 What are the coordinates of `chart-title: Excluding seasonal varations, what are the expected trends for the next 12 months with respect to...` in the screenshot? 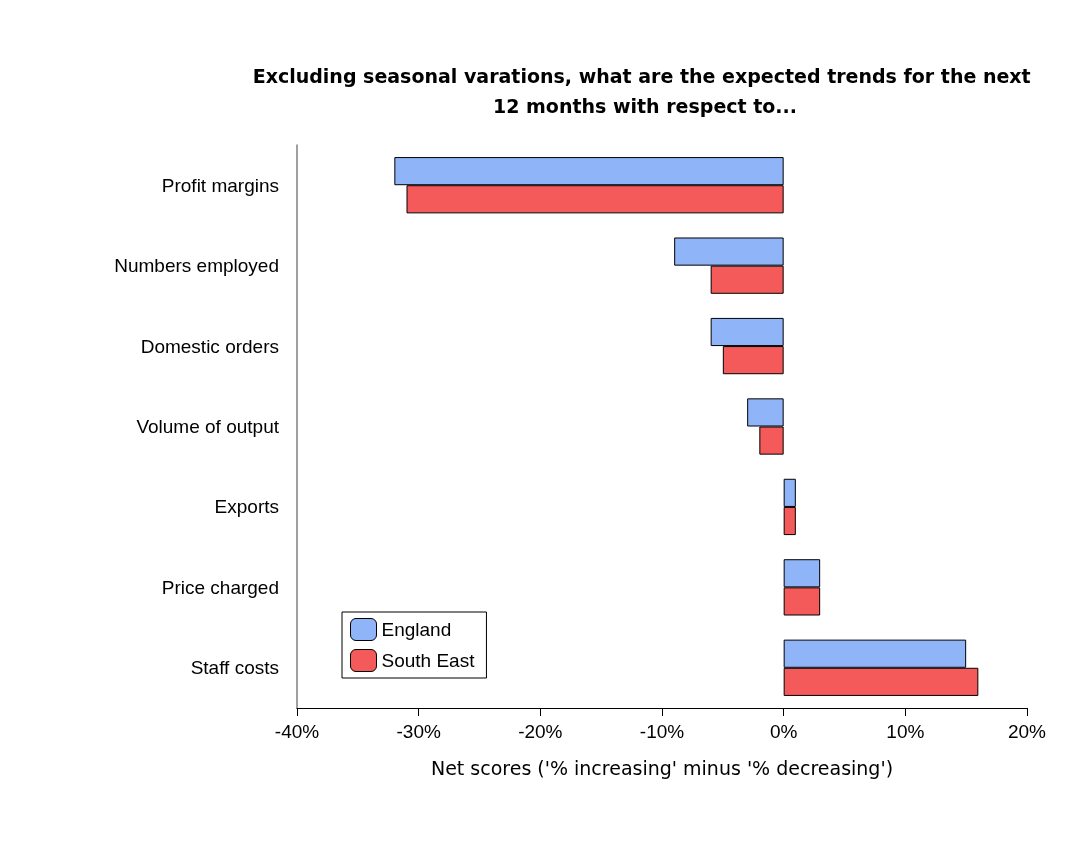 It's located at (645, 91).